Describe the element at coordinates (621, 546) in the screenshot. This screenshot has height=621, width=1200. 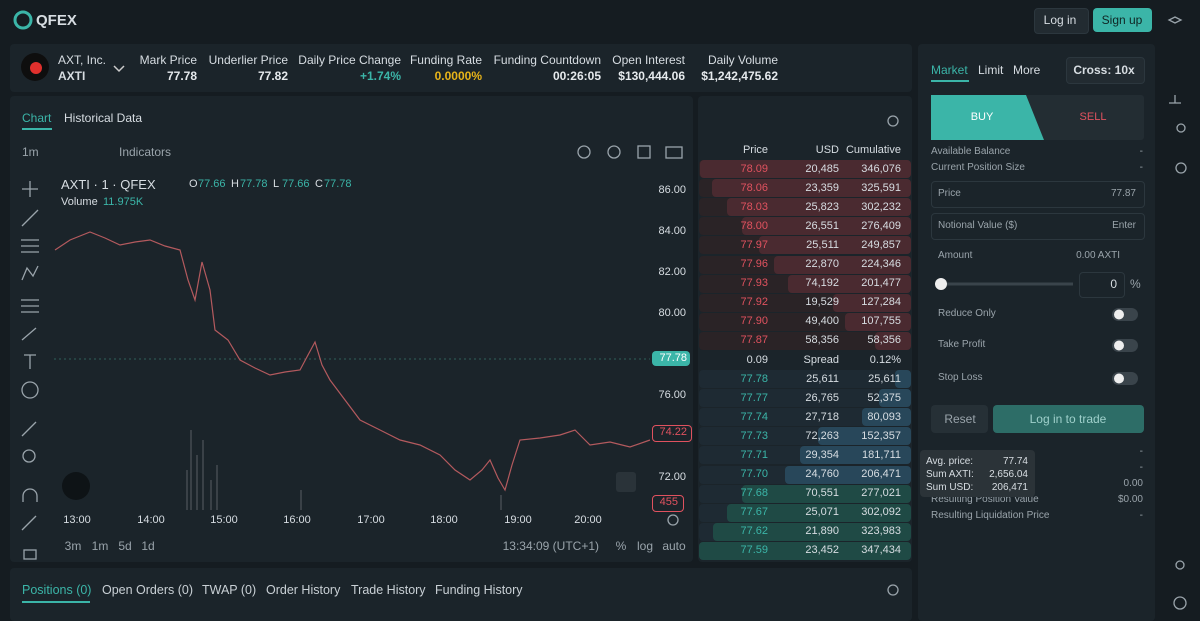
I see `scale-option: %` at that location.